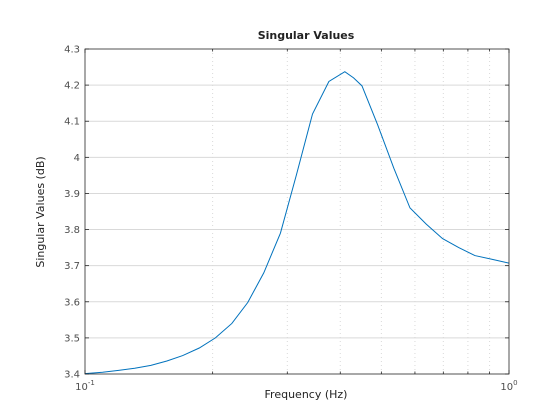 The width and height of the screenshot is (560, 420). Describe the element at coordinates (77, 158) in the screenshot. I see `y-tick-label: 4` at that location.